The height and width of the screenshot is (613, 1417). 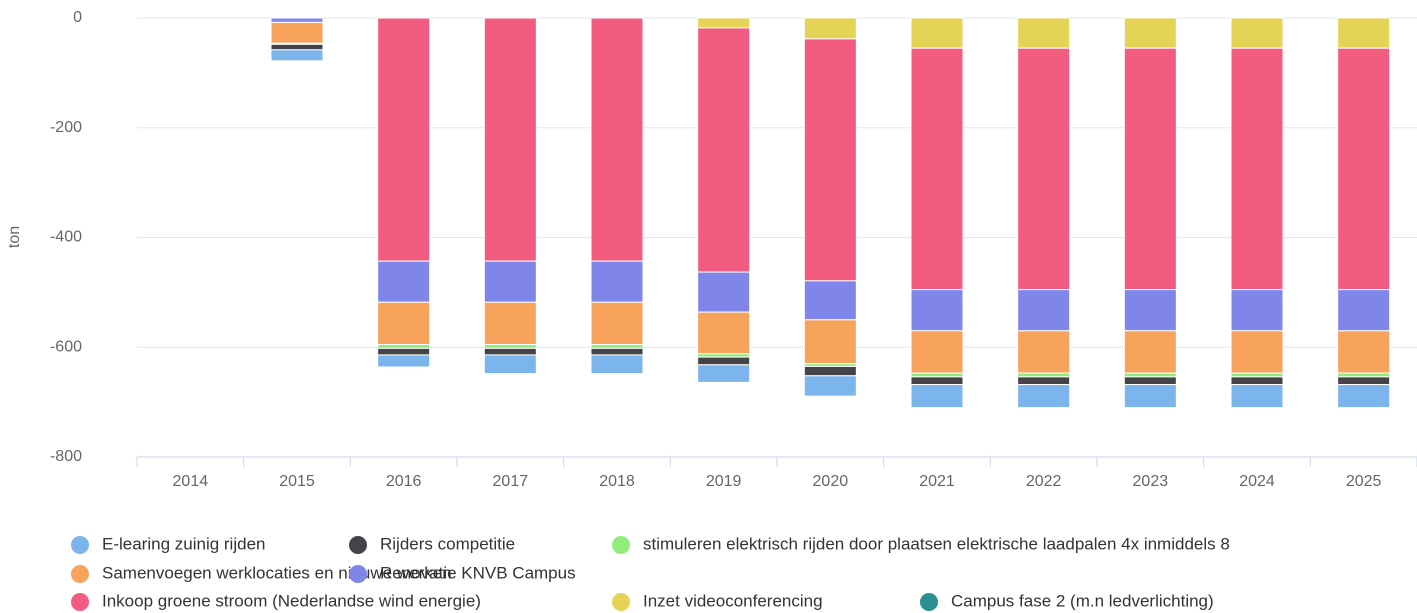 I want to click on y-tick-label: -600, so click(x=66, y=346).